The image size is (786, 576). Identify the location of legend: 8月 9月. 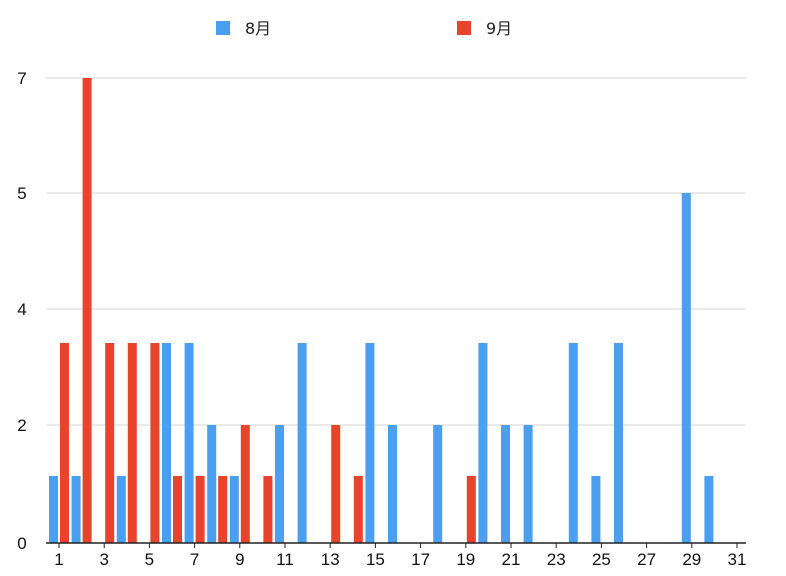
(364, 28).